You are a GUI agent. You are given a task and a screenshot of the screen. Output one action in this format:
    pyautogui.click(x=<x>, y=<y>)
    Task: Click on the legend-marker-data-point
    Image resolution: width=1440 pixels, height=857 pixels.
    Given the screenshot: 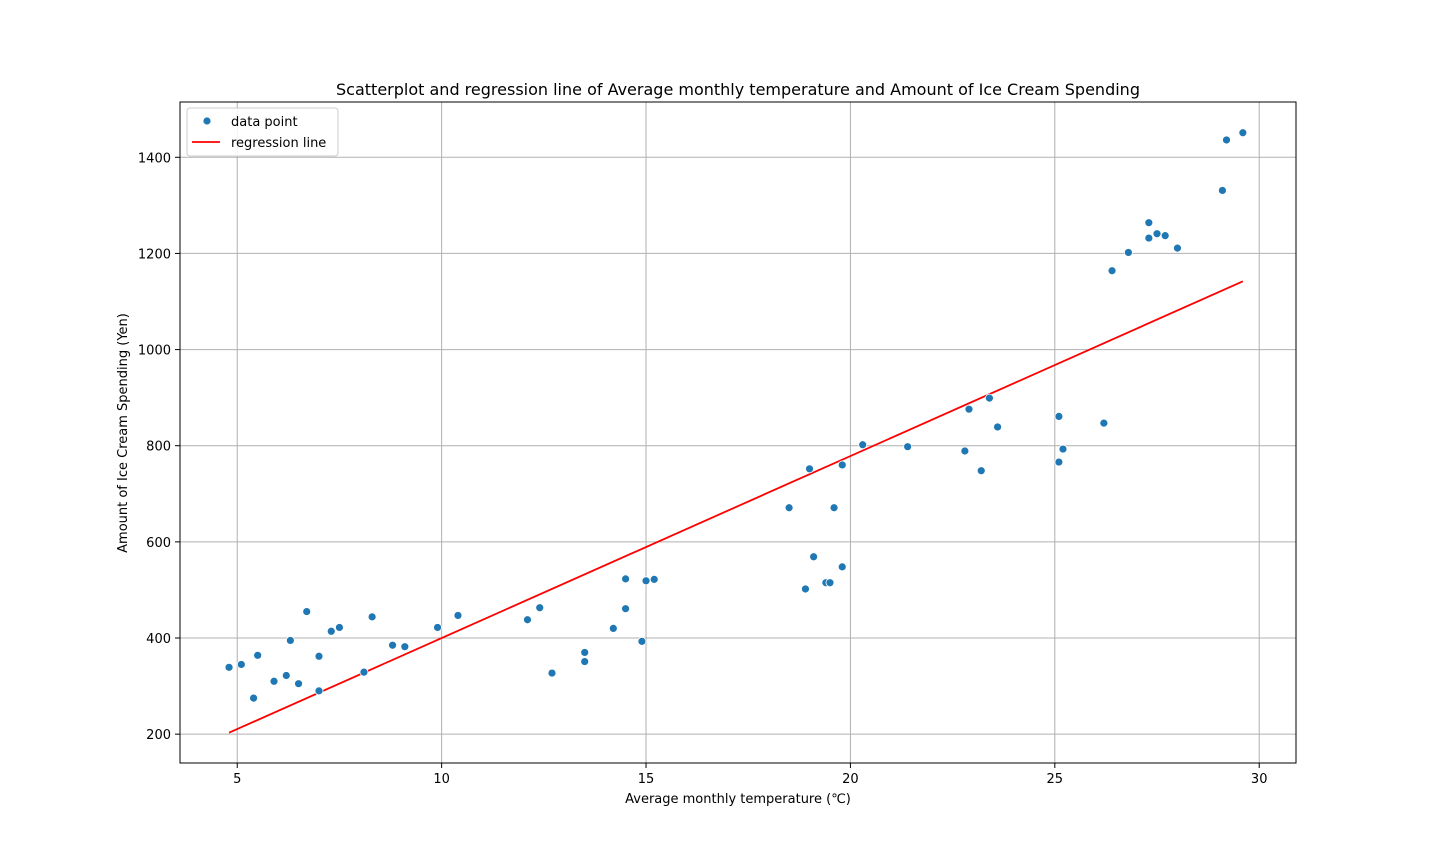 What is the action you would take?
    pyautogui.click(x=207, y=121)
    